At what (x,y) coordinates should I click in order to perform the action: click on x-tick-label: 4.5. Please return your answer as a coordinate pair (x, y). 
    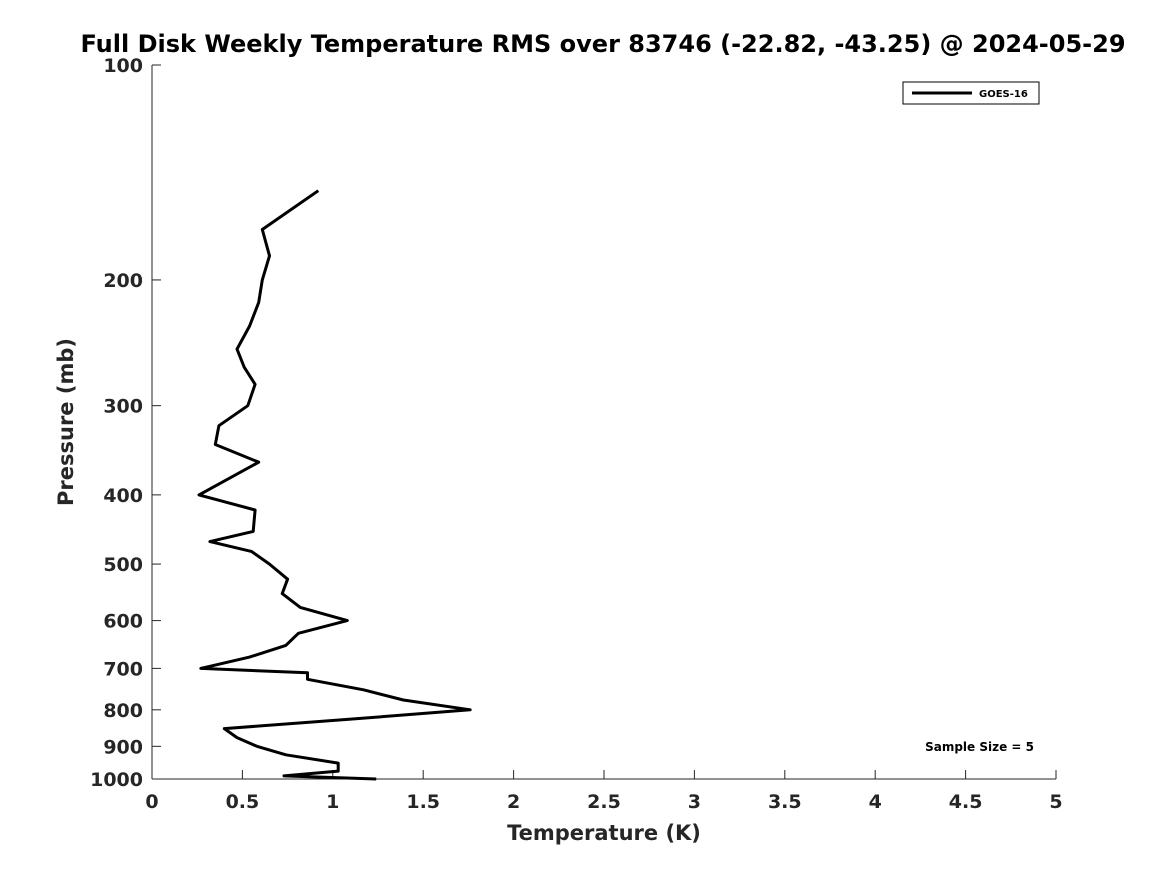
    Looking at the image, I should click on (966, 802).